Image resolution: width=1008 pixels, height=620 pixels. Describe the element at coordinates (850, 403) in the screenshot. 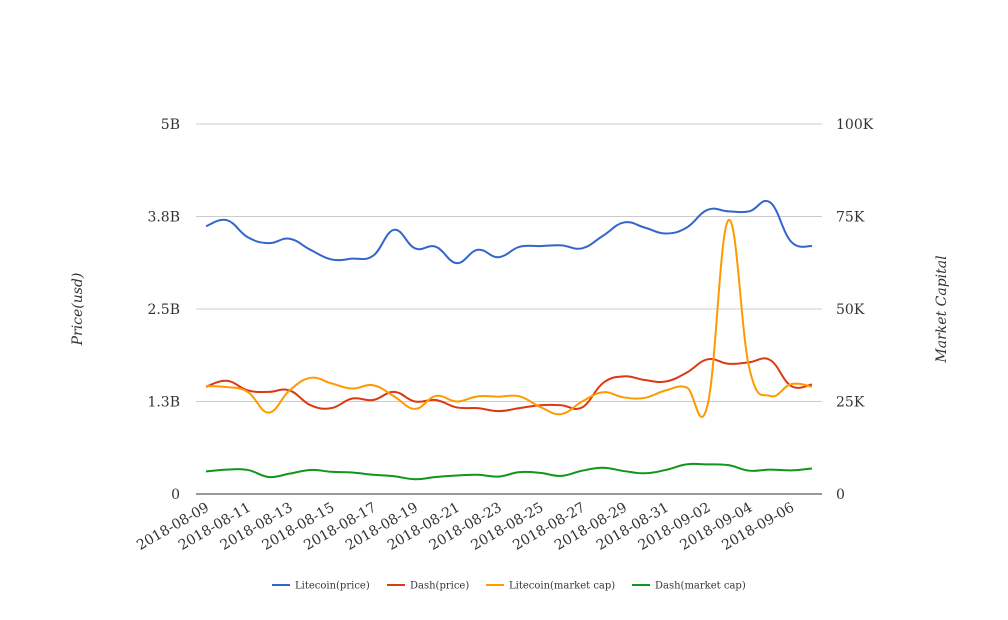

I see `y-tick-label-right: 25K` at that location.